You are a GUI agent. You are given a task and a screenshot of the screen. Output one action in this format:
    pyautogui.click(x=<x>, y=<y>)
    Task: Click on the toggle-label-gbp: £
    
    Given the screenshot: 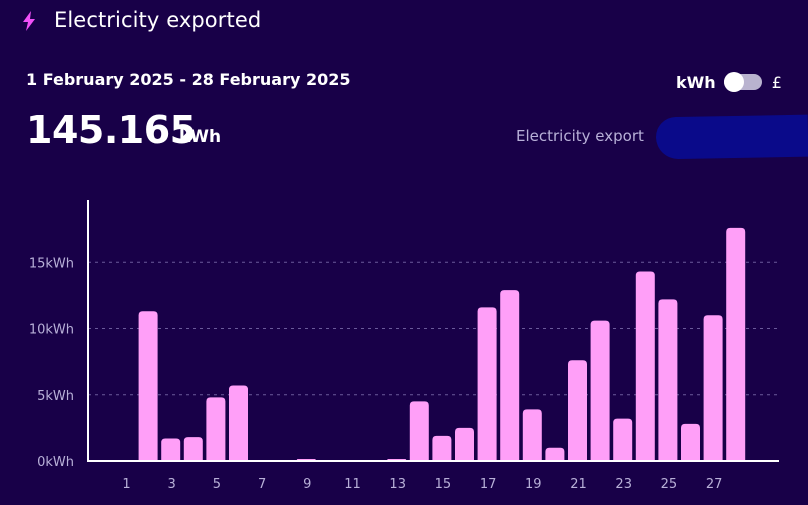 What is the action you would take?
    pyautogui.click(x=776, y=82)
    